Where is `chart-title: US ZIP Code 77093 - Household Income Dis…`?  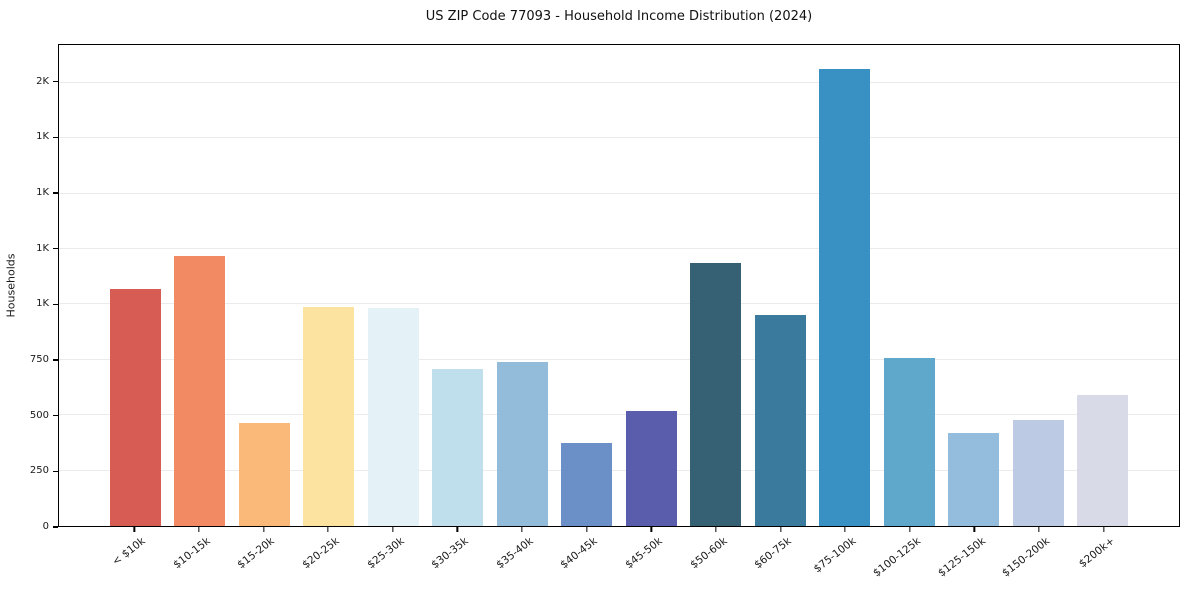
chart-title: US ZIP Code 77093 - Household Income Dis… is located at coordinates (619, 16).